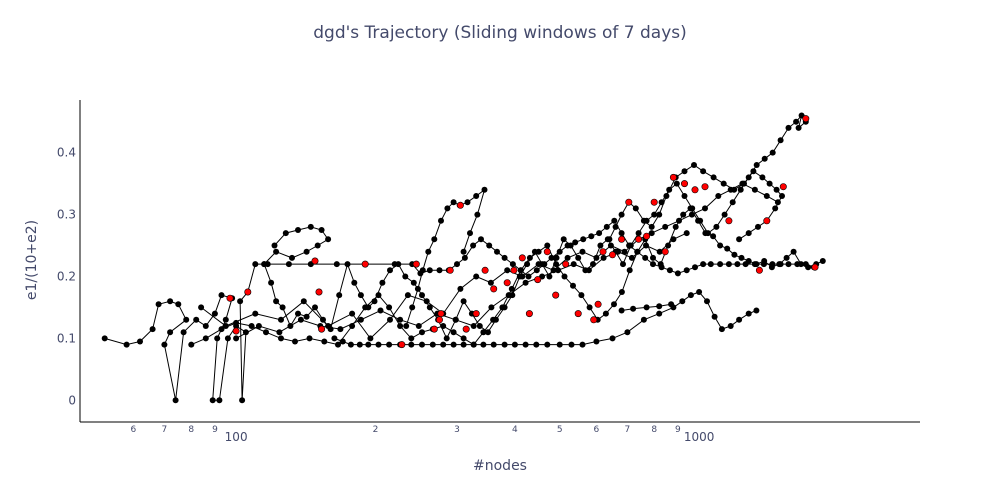 Image resolution: width=1000 pixels, height=500 pixels. What do you see at coordinates (134, 430) in the screenshot?
I see `x-minor-tick-label: 6` at bounding box center [134, 430].